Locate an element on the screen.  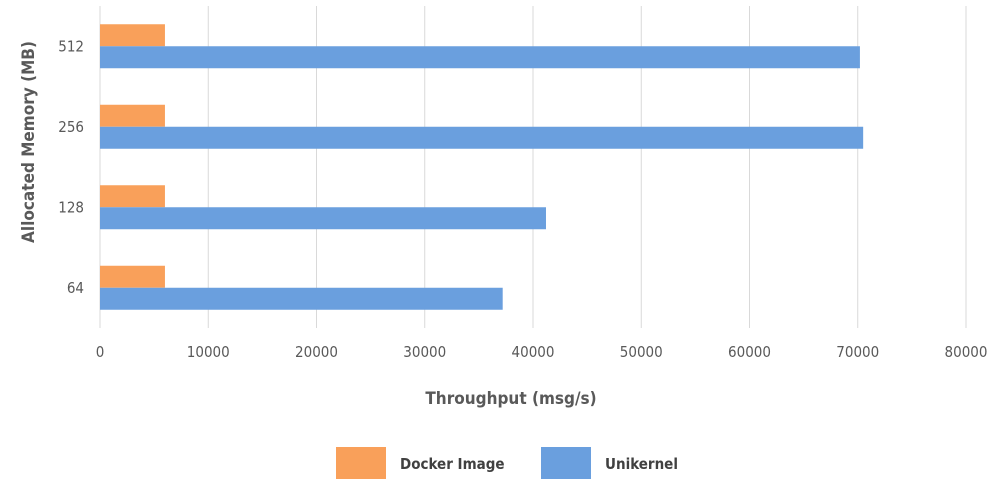
x-tick-label-50000: 50000 is located at coordinates (641, 352).